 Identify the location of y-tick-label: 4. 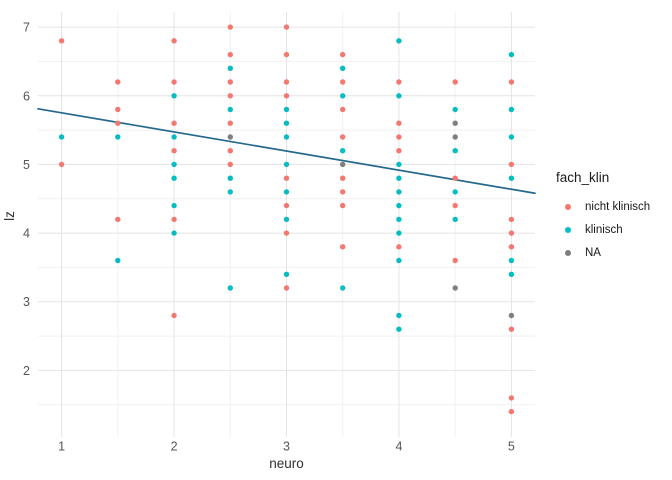
(26, 234).